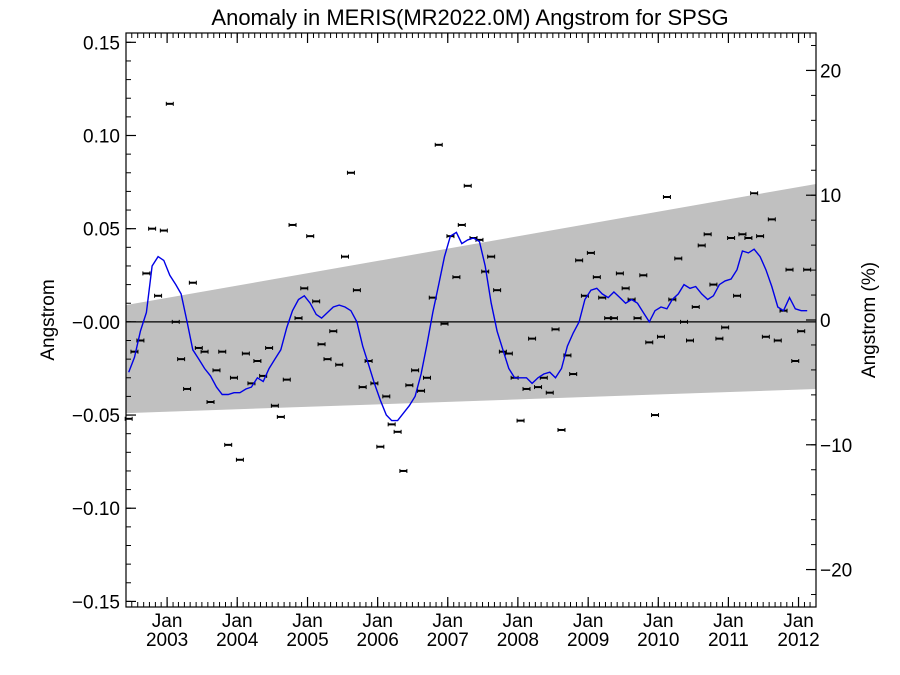  Describe the element at coordinates (836, 571) in the screenshot. I see `y-right-tick-label: −20` at that location.